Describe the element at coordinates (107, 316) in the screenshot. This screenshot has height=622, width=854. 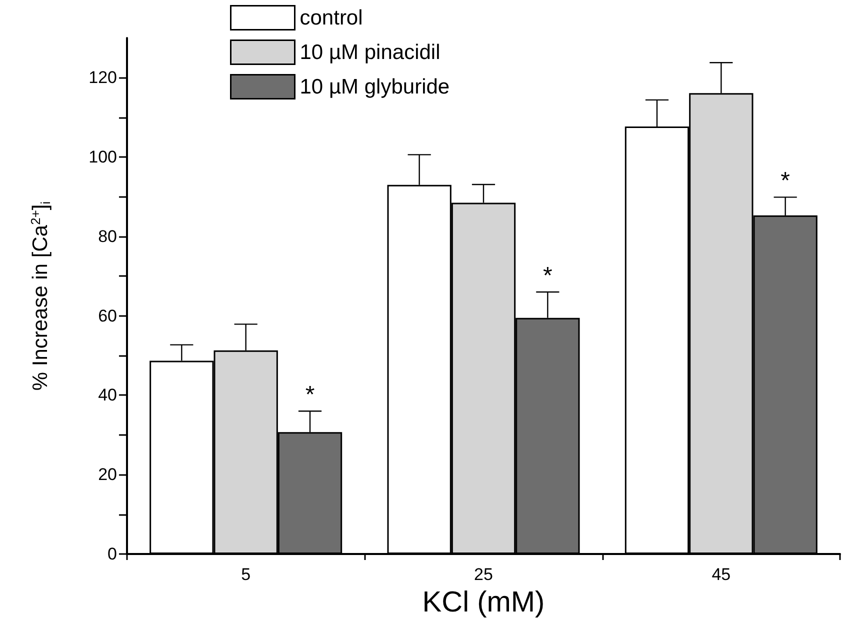
I see `y-tick-label: 60` at that location.